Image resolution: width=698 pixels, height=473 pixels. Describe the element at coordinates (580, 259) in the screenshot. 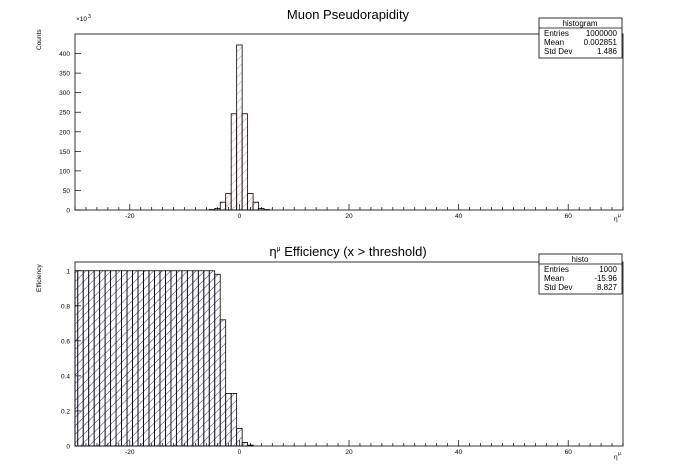

I see `stats-title: histo` at that location.